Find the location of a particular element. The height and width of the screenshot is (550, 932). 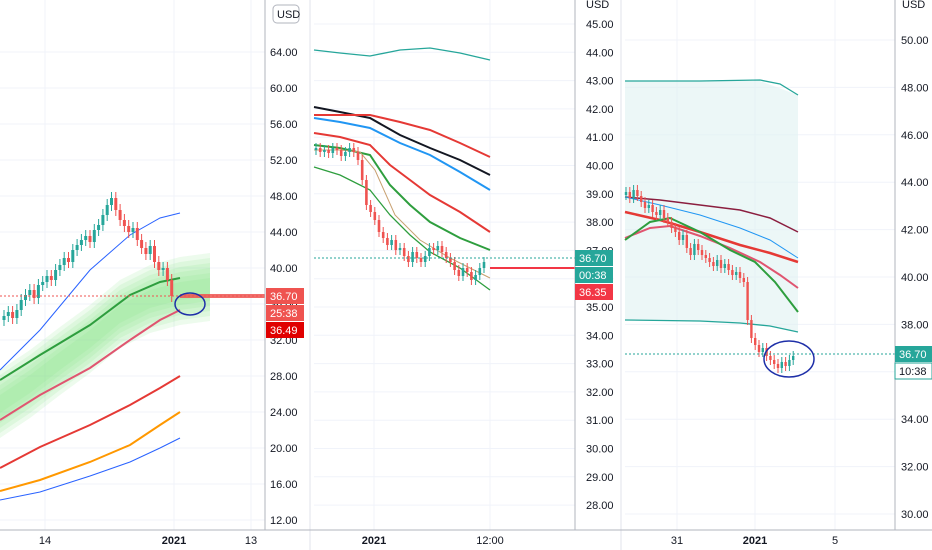

y-tick-label: 35.00 is located at coordinates (600, 308).